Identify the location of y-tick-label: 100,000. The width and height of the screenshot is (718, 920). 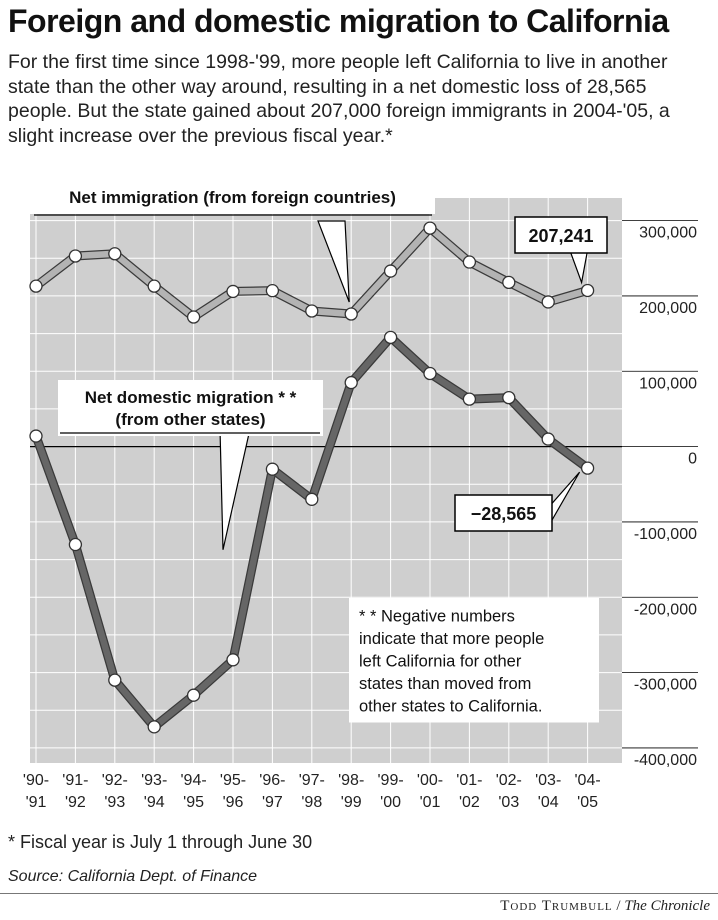
(668, 383).